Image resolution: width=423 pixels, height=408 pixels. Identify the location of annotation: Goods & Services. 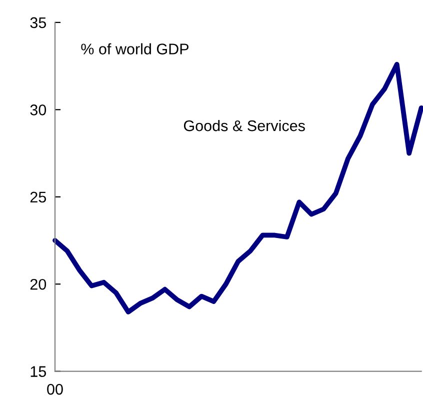
(244, 126).